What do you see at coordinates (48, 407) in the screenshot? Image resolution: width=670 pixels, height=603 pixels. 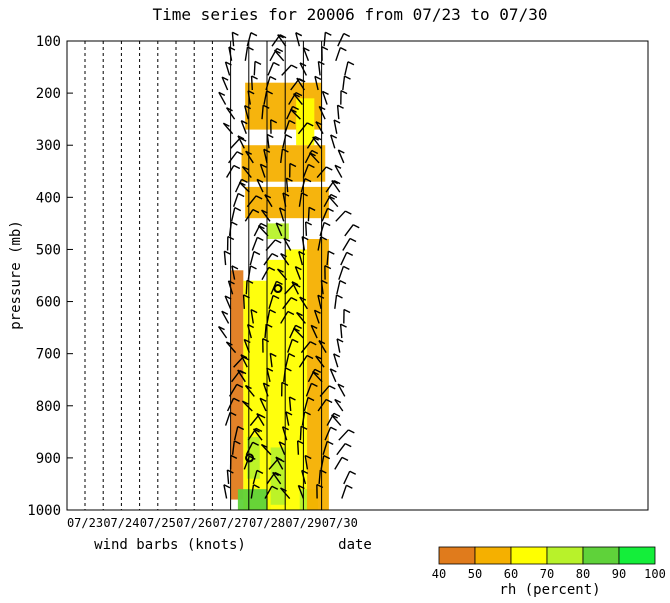 I see `y-tick-label: 800` at bounding box center [48, 407].